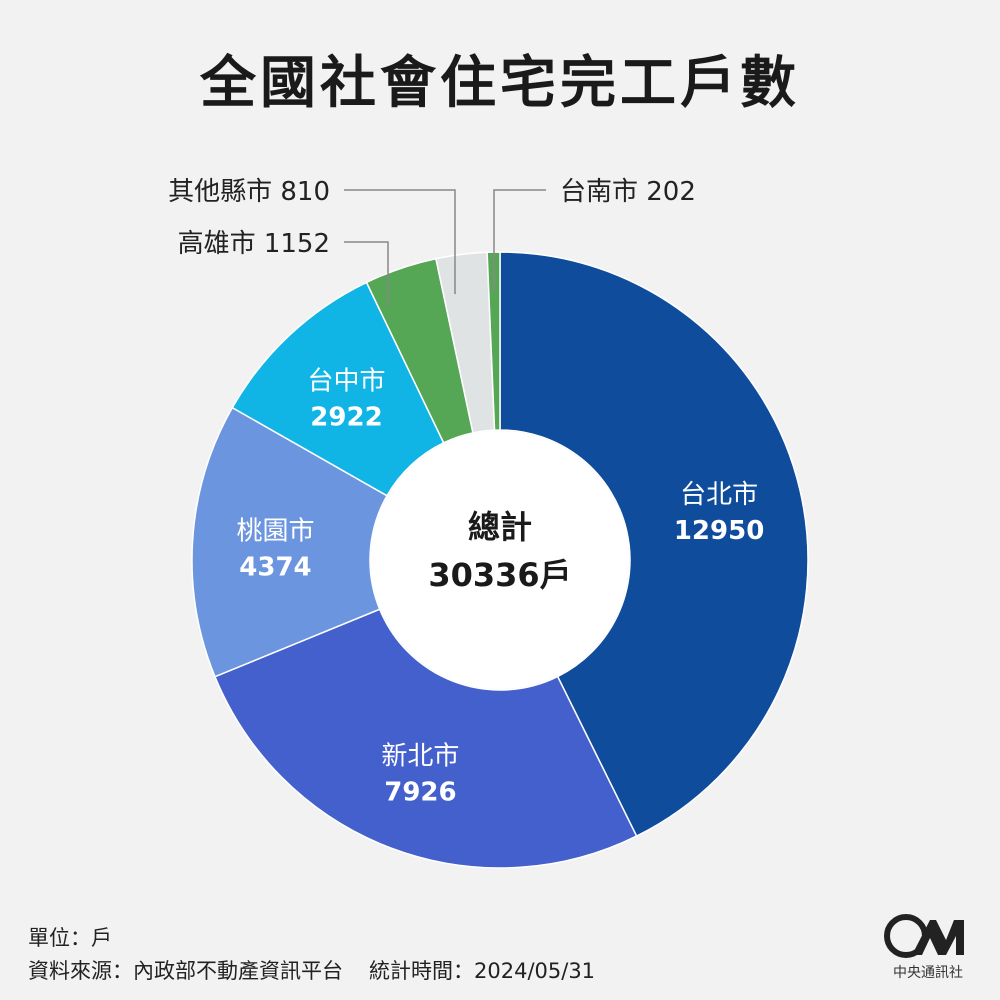  What do you see at coordinates (346, 417) in the screenshot?
I see `slice-value-3: 2922` at bounding box center [346, 417].